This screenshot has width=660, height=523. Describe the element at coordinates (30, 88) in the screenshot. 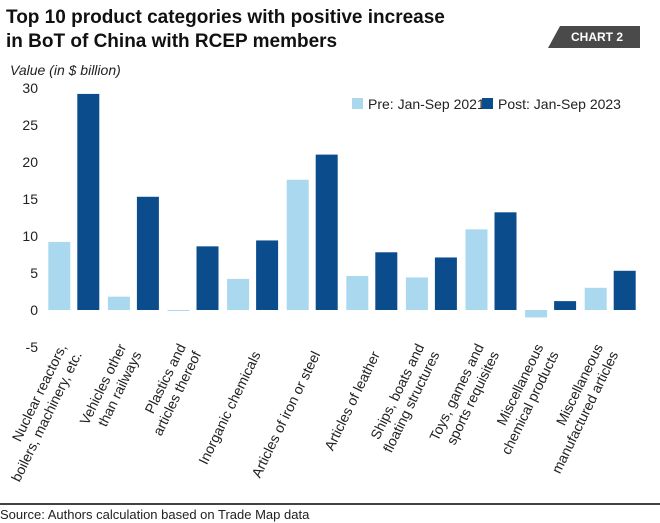

I see `y-tick-label: 30` at that location.